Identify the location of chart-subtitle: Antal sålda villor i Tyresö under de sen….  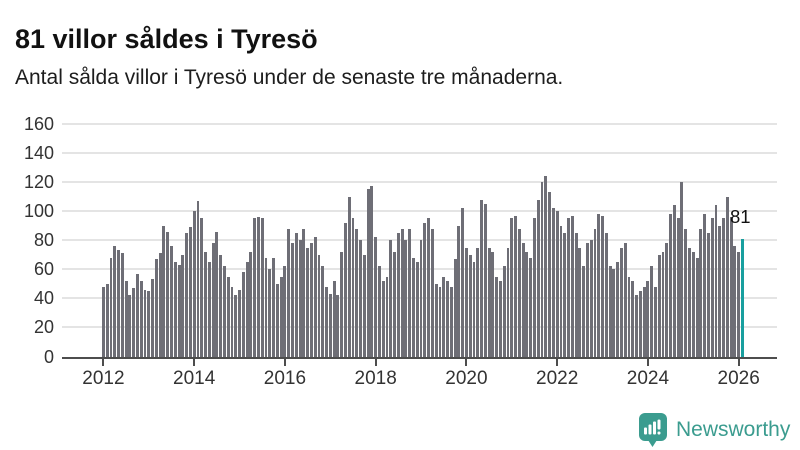
(289, 77).